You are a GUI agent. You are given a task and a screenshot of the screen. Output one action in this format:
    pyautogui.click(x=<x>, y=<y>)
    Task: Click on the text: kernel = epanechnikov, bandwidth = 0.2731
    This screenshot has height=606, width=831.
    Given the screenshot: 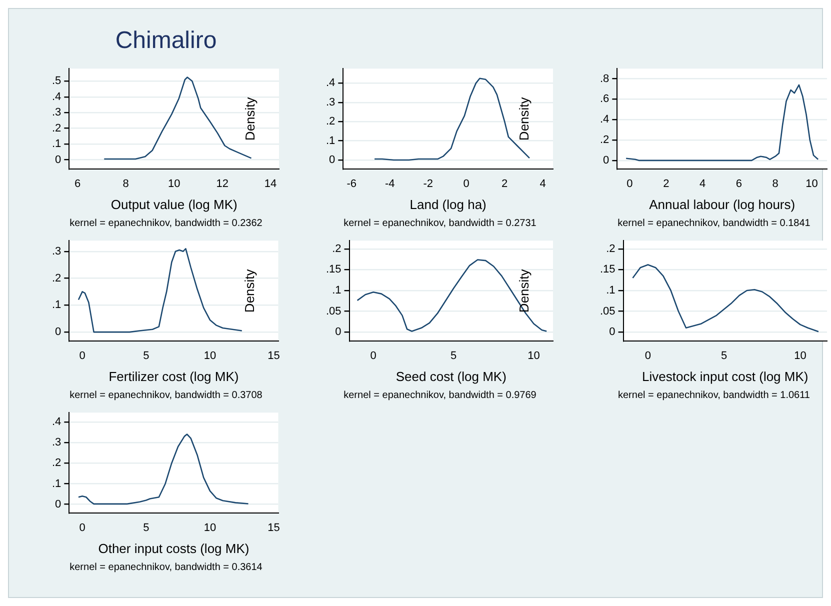 What is the action you would take?
    pyautogui.click(x=440, y=224)
    